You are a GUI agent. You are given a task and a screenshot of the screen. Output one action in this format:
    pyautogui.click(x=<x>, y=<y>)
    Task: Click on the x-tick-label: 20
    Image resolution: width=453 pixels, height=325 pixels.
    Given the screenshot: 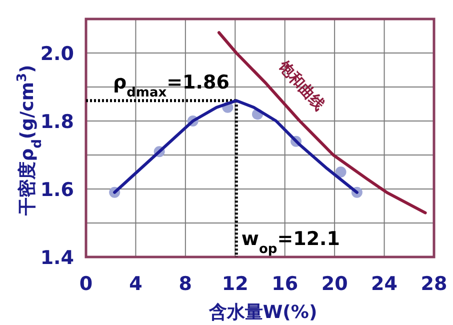 What is the action you would take?
    pyautogui.click(x=334, y=284)
    